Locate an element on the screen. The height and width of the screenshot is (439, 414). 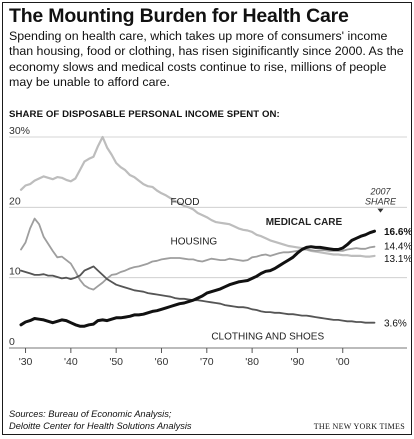
x-tick-label: '80 is located at coordinates (252, 362).